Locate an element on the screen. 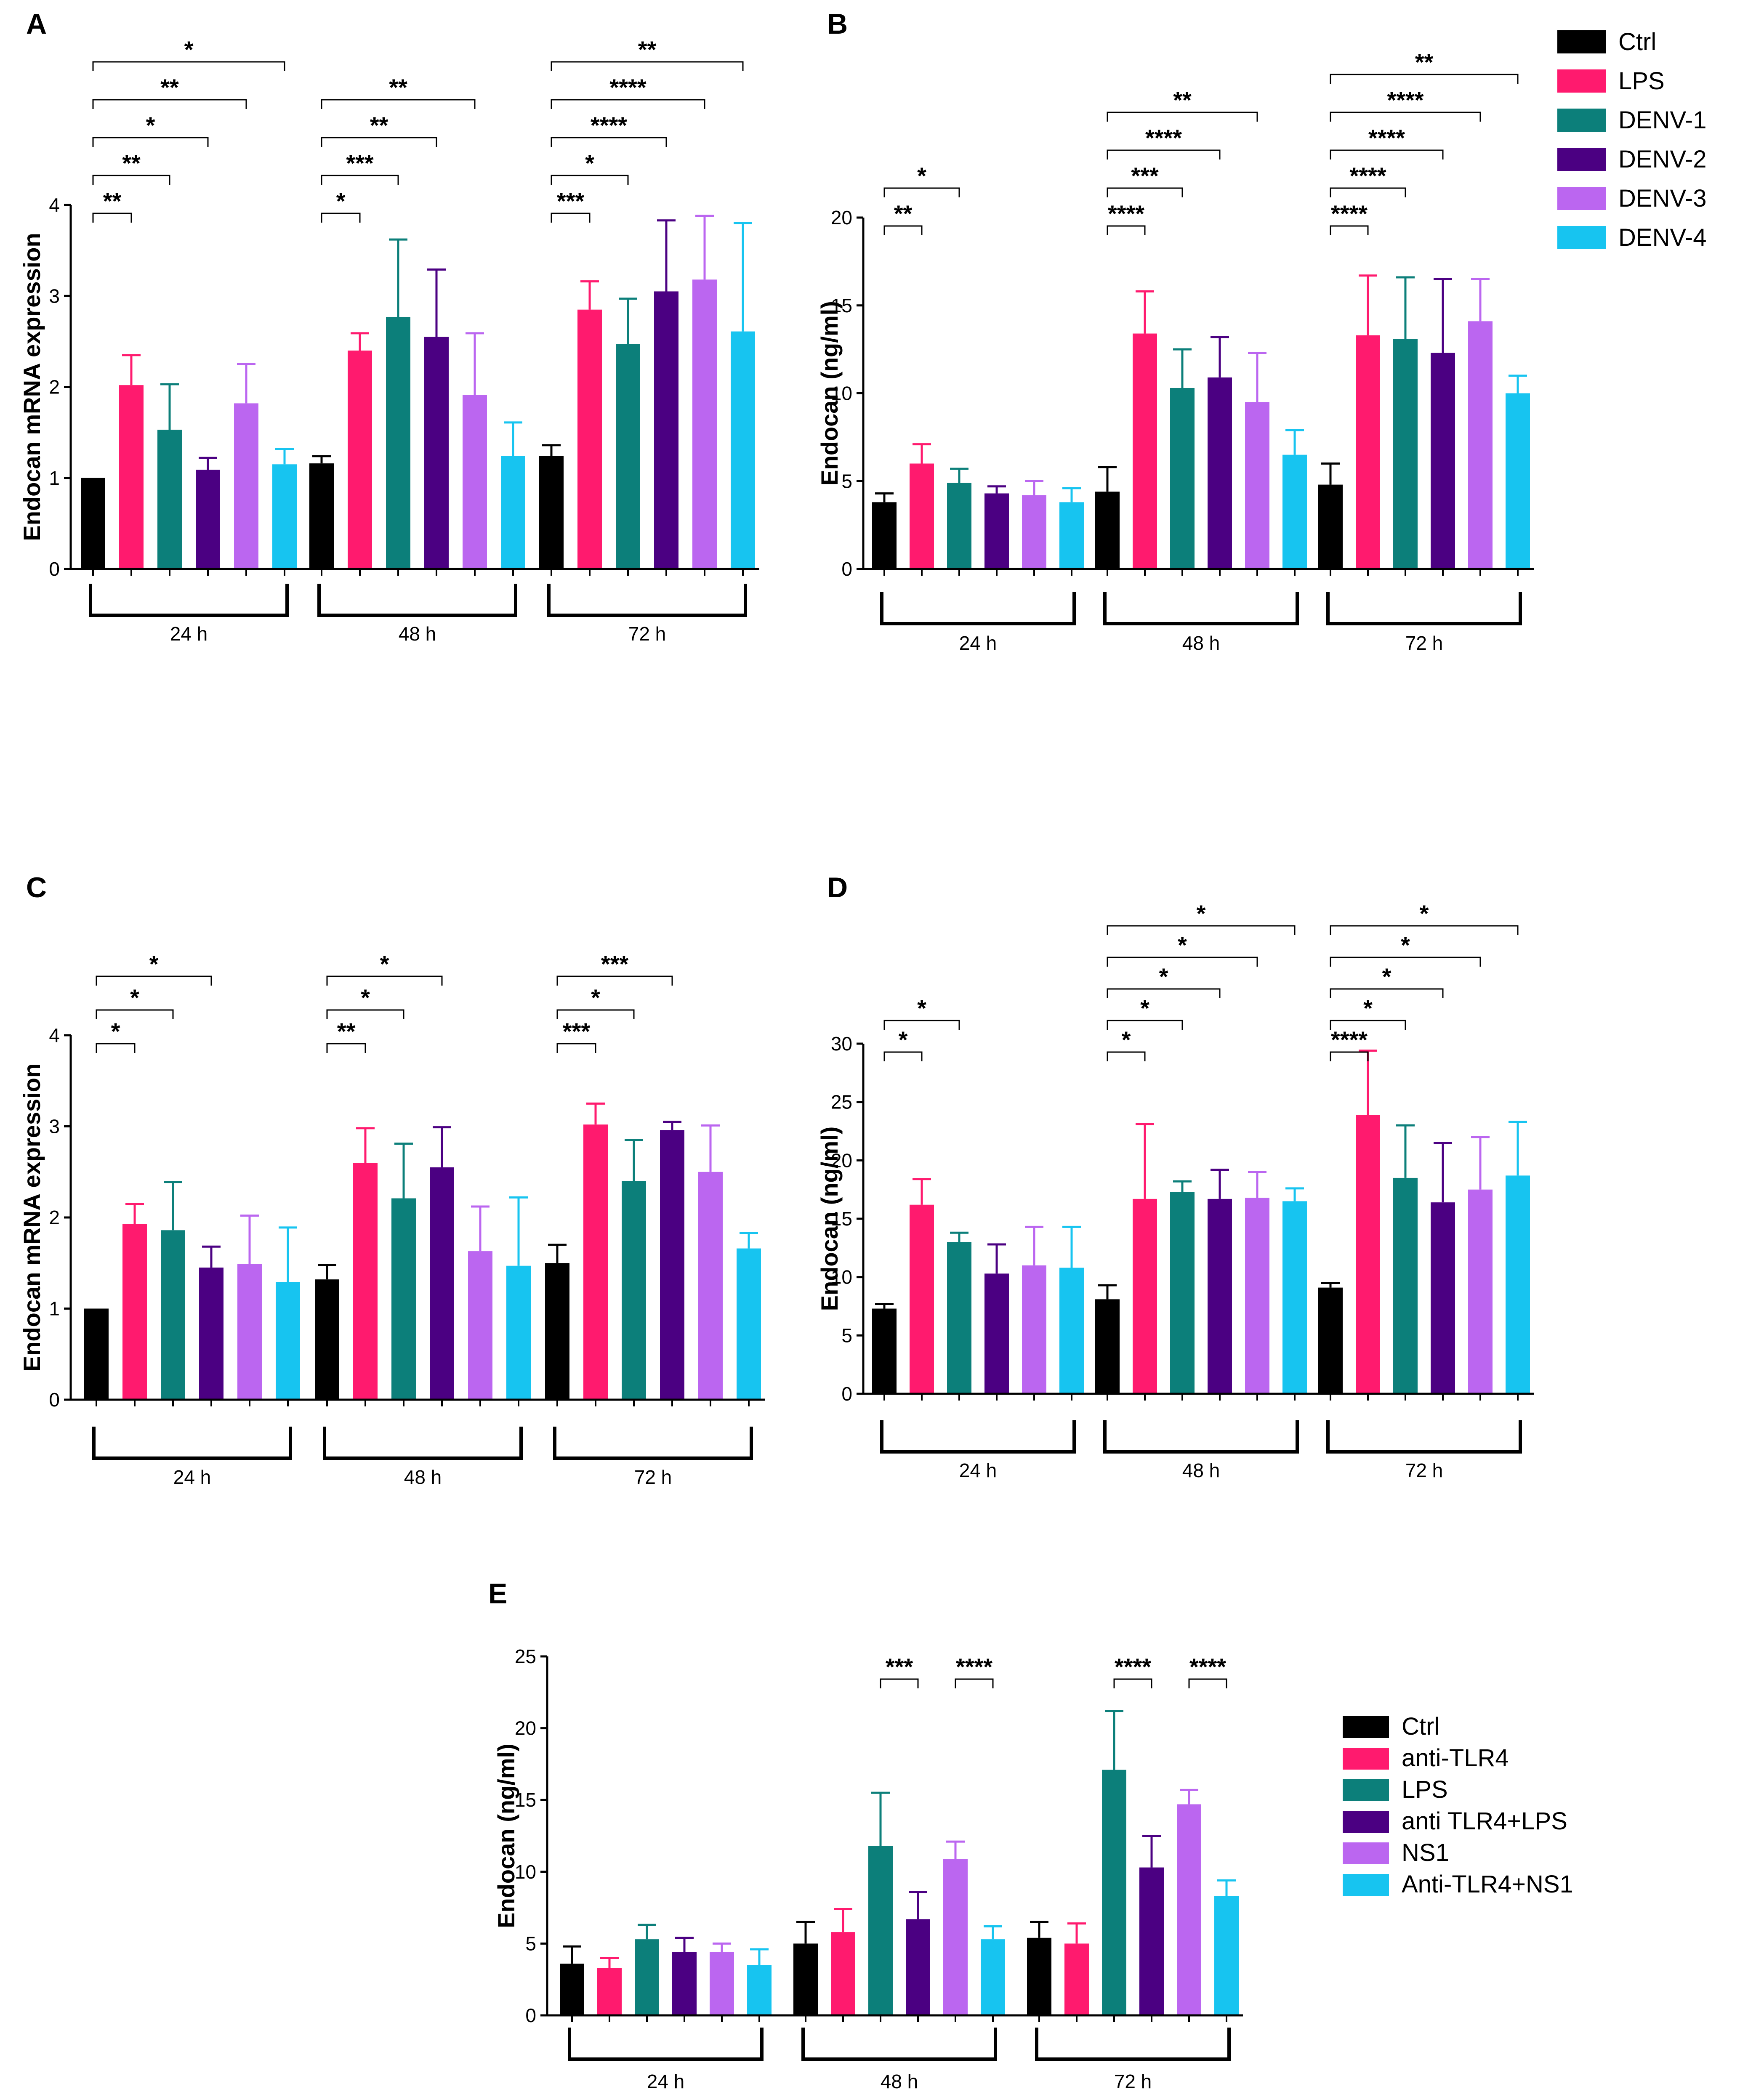 Image resolution: width=1764 pixels, height=2097 pixels. panel-letter: A is located at coordinates (36, 24).